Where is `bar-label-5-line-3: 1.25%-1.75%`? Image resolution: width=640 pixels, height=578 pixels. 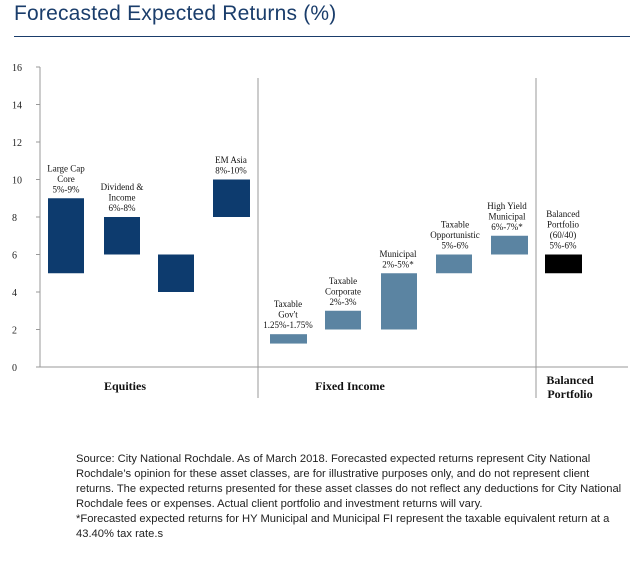 bar-label-5-line-3: 1.25%-1.75% is located at coordinates (288, 325).